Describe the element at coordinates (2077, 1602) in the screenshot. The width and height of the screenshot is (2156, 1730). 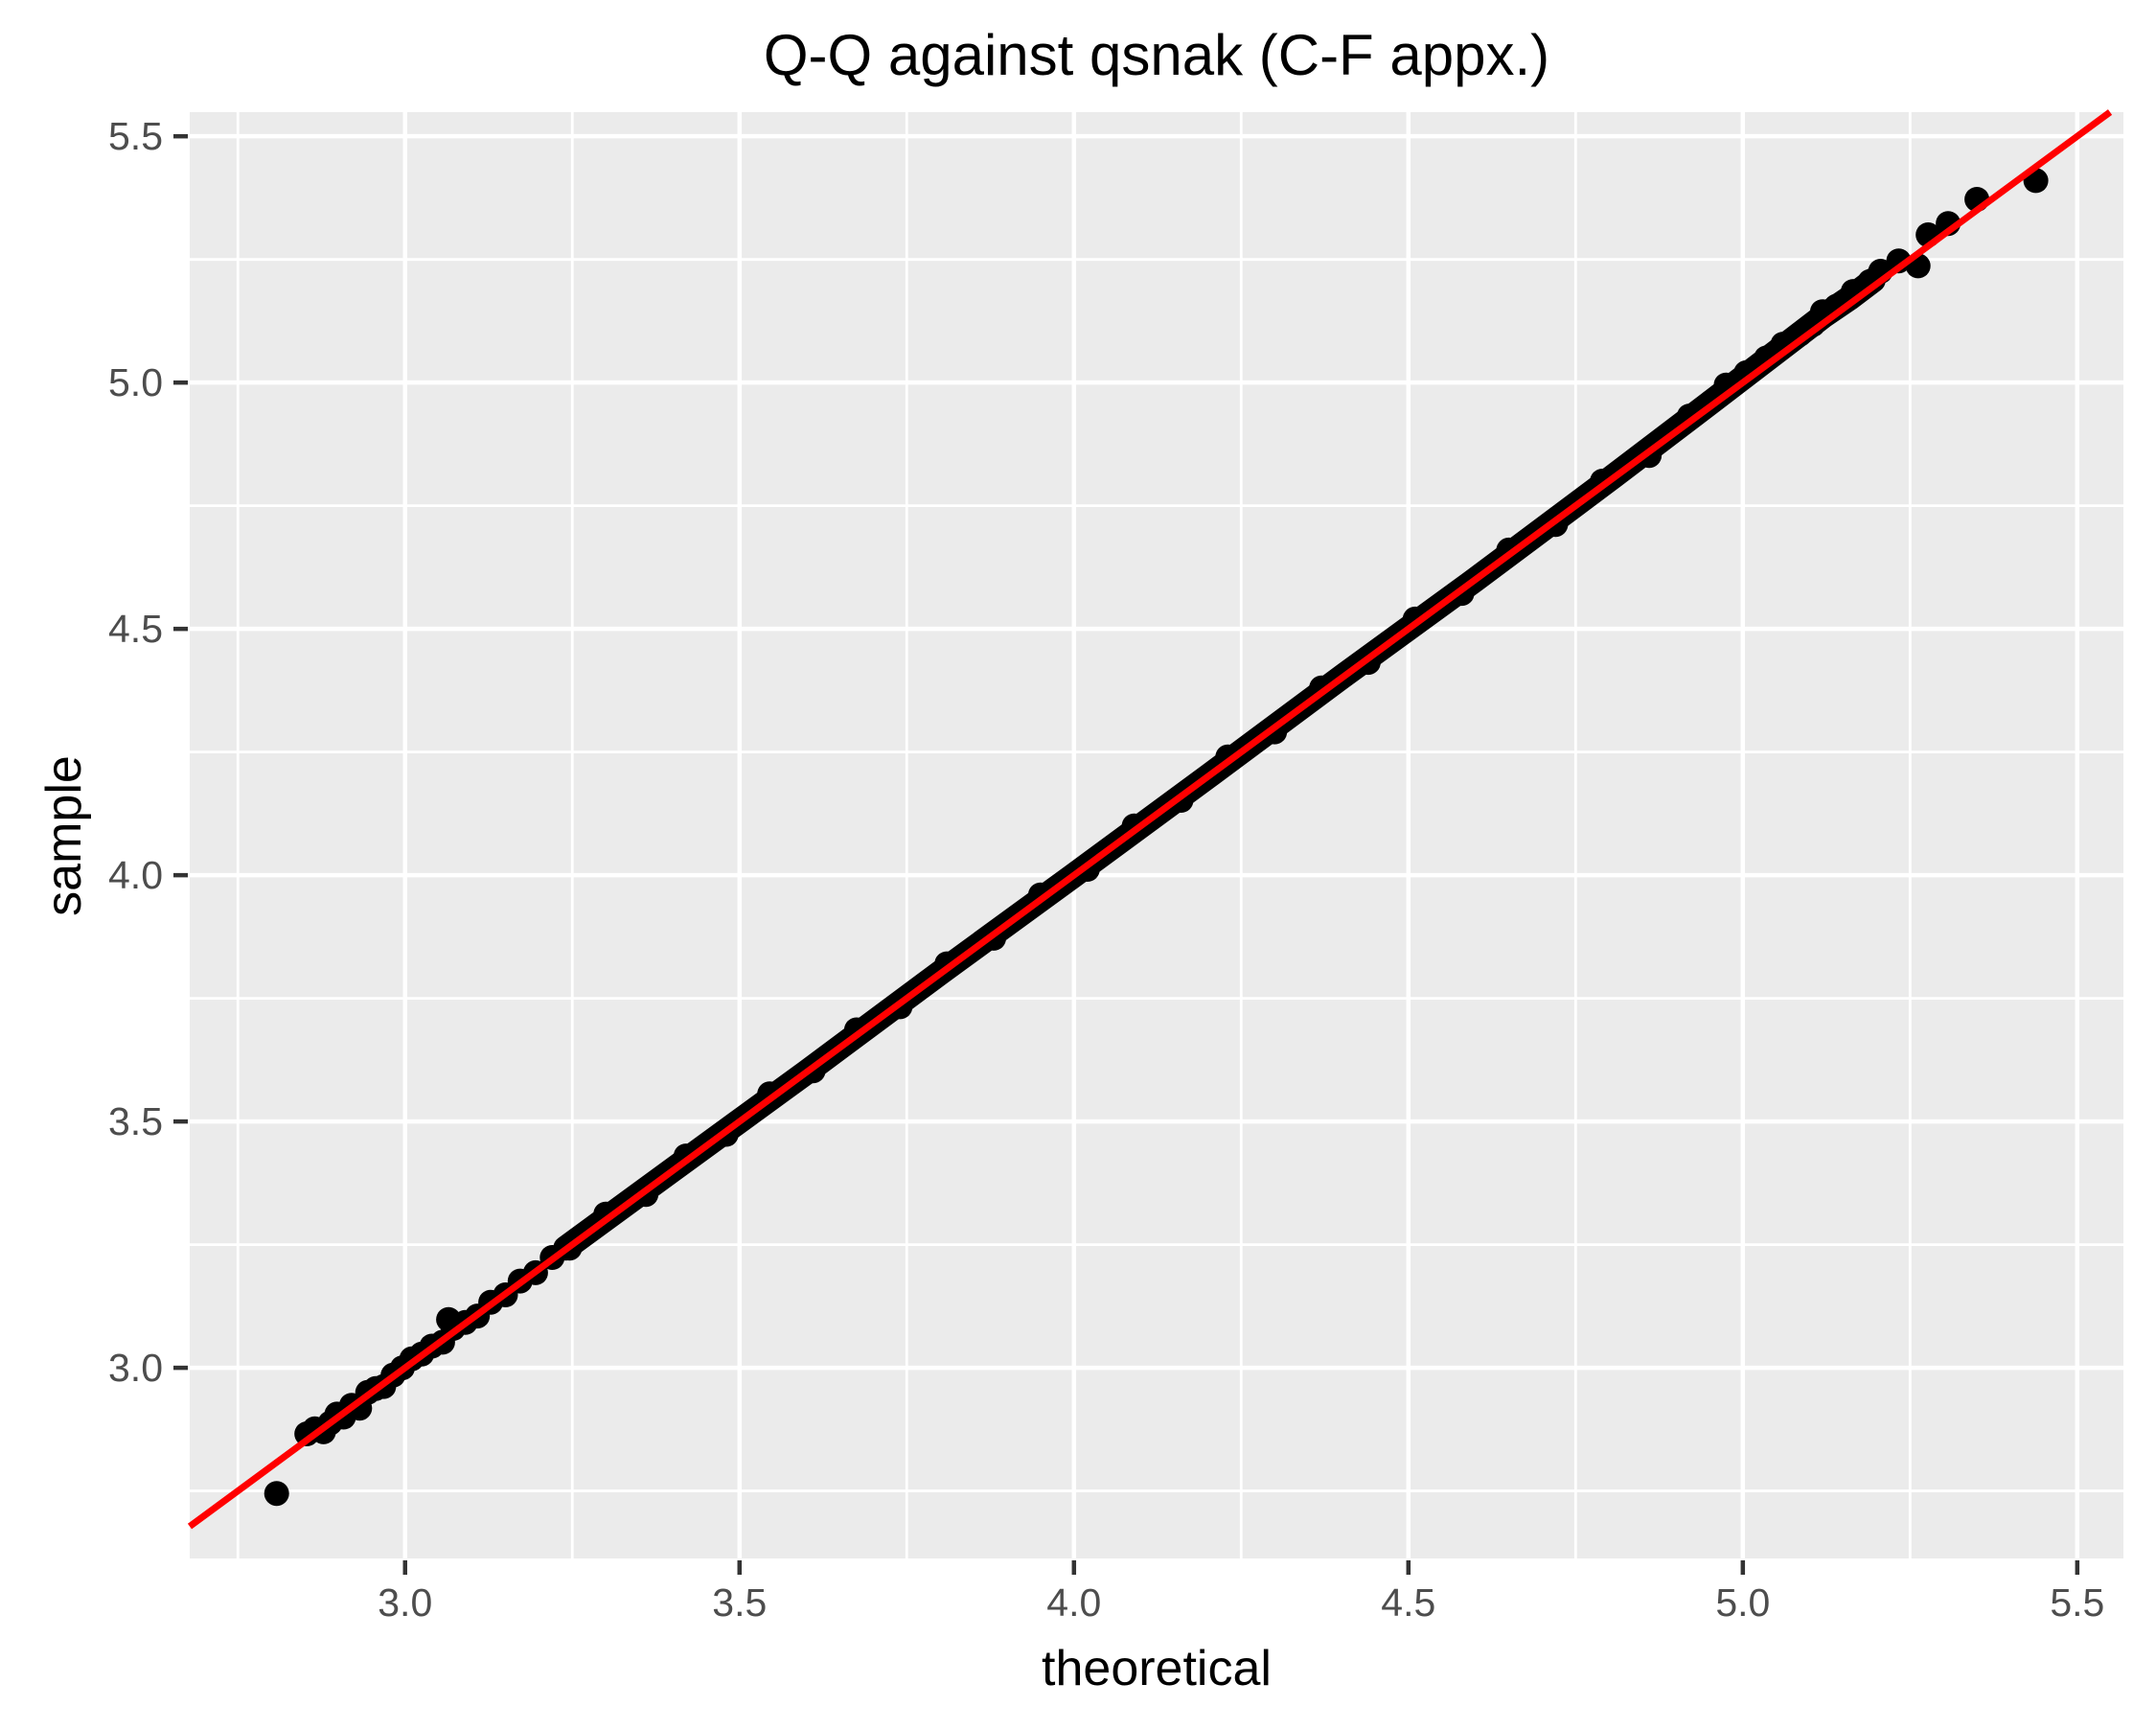
I see `x-tick-label: 5.5` at that location.